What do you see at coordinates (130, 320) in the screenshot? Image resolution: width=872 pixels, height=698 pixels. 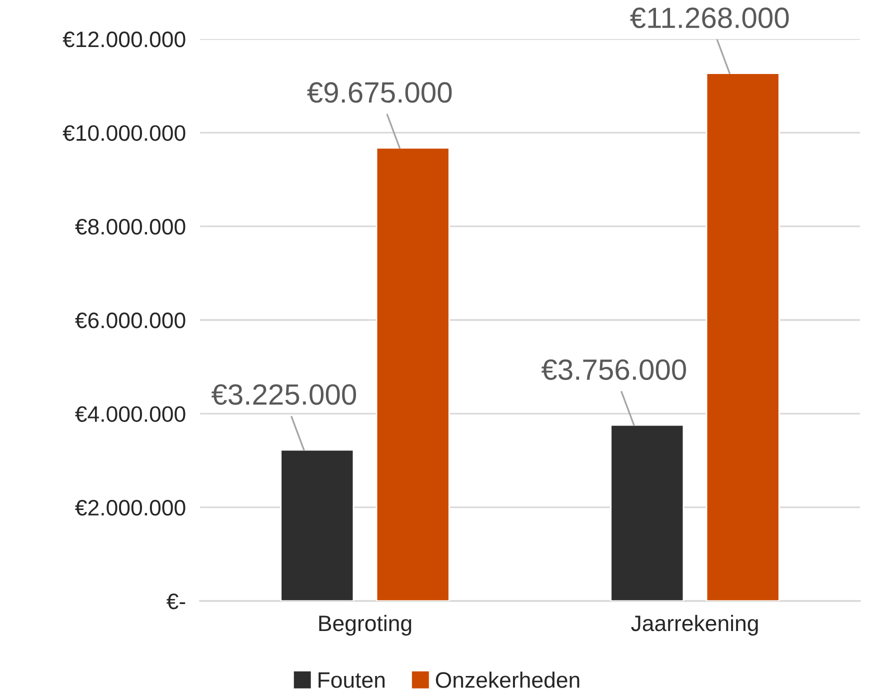 I see `y-tick-label: €6.000.000` at bounding box center [130, 320].